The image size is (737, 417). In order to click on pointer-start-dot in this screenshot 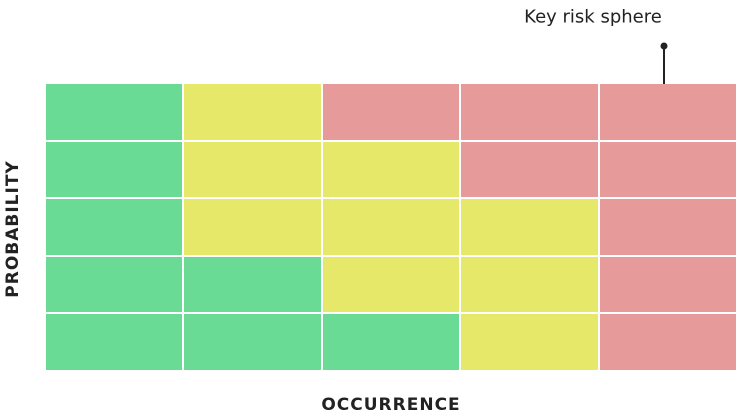, I will do `click(664, 46)`.